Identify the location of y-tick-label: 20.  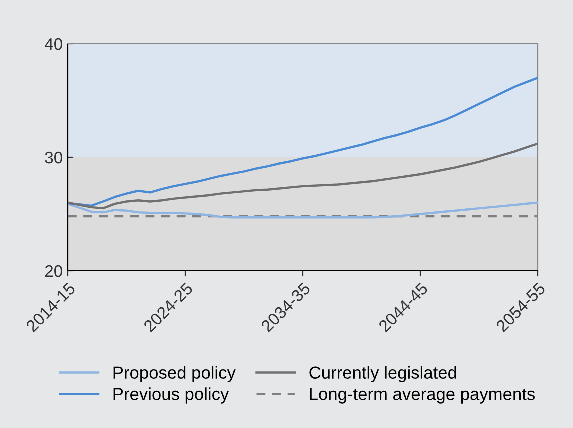
(53, 271).